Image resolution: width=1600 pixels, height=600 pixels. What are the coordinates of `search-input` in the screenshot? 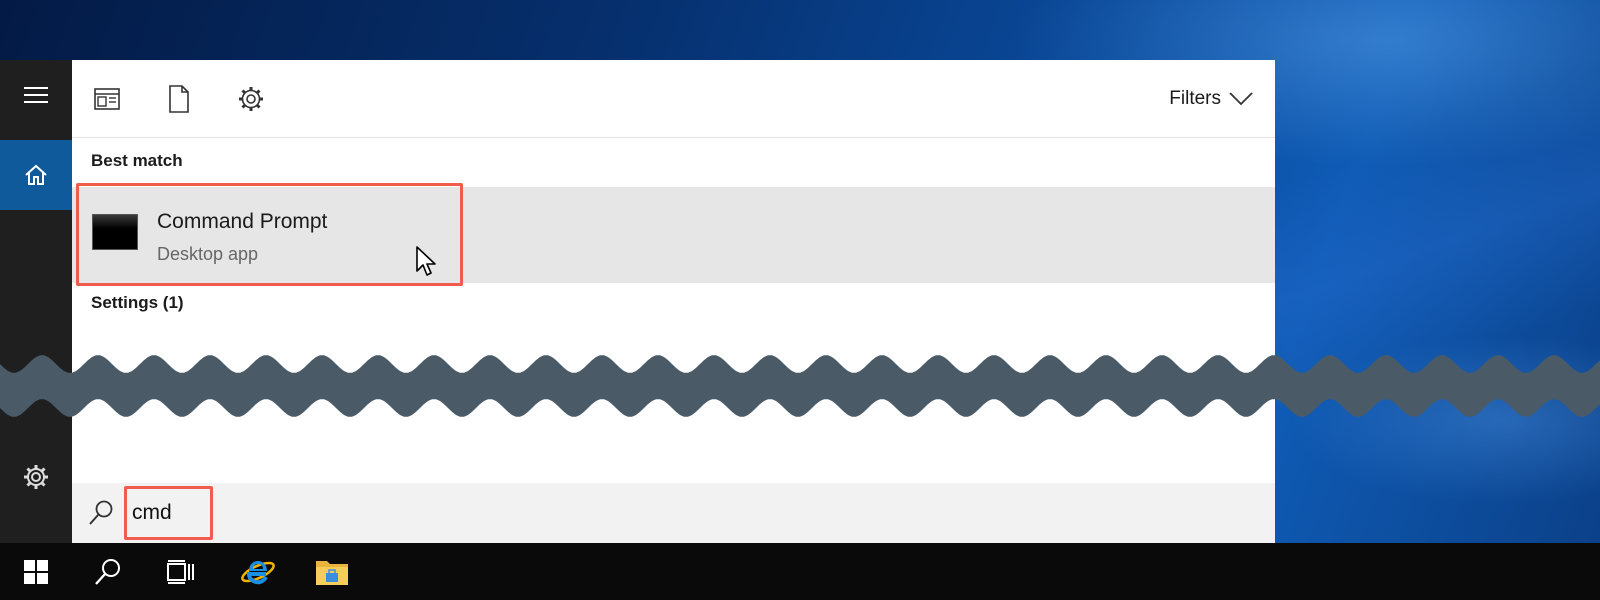 It's located at (282, 513).